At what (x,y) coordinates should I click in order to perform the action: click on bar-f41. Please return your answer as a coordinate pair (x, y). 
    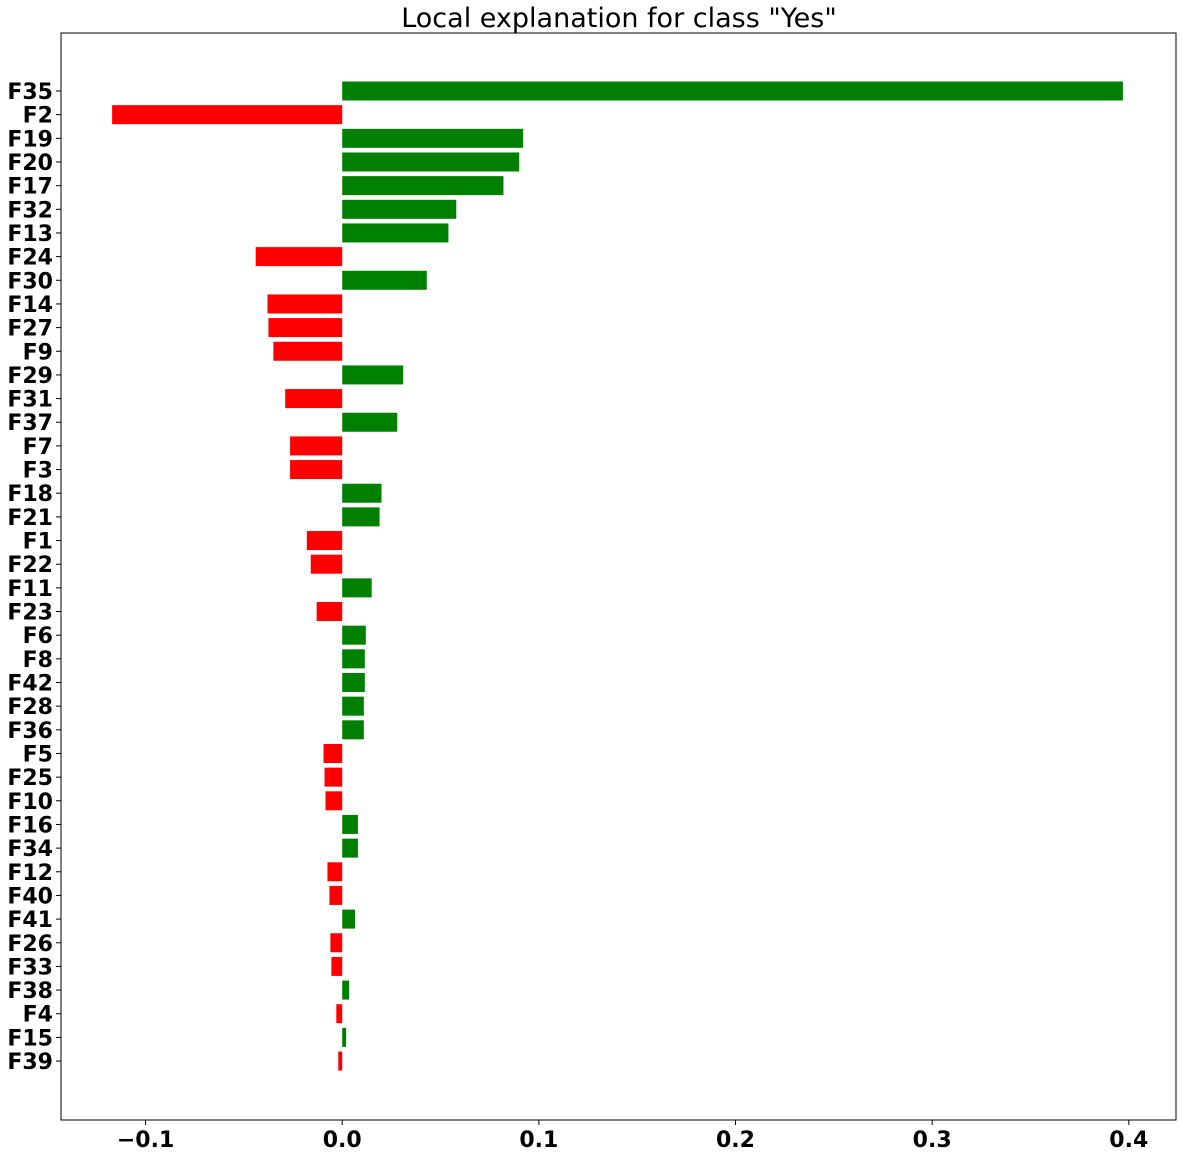
    Looking at the image, I should click on (348, 919).